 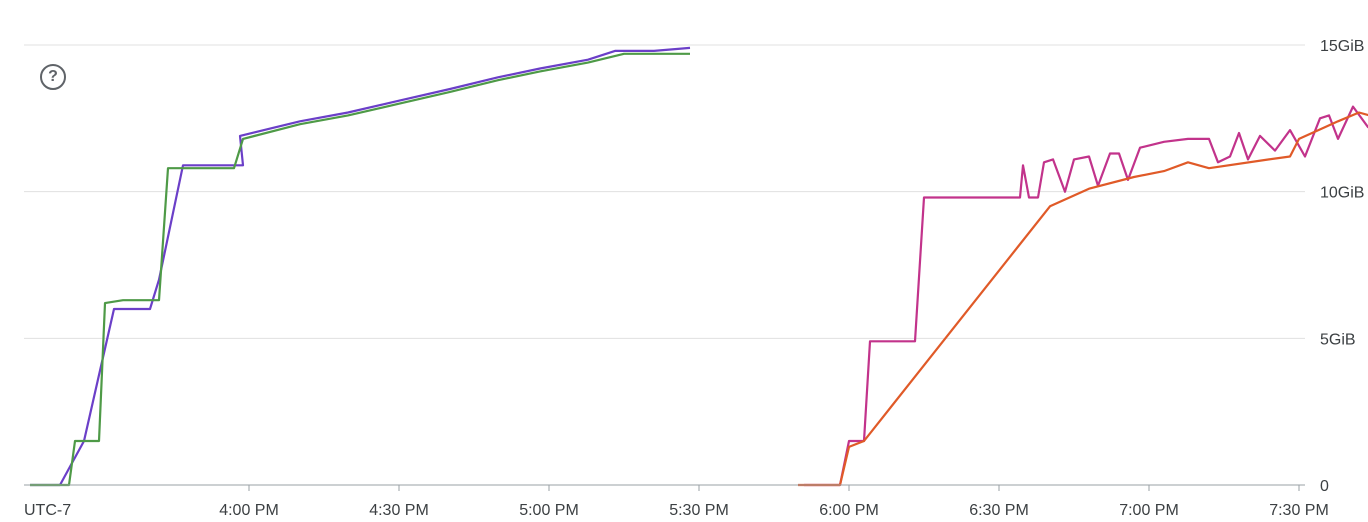 I want to click on y-axis-ticks: 0 5GiB 10GiB 15GiB, so click(x=1342, y=266).